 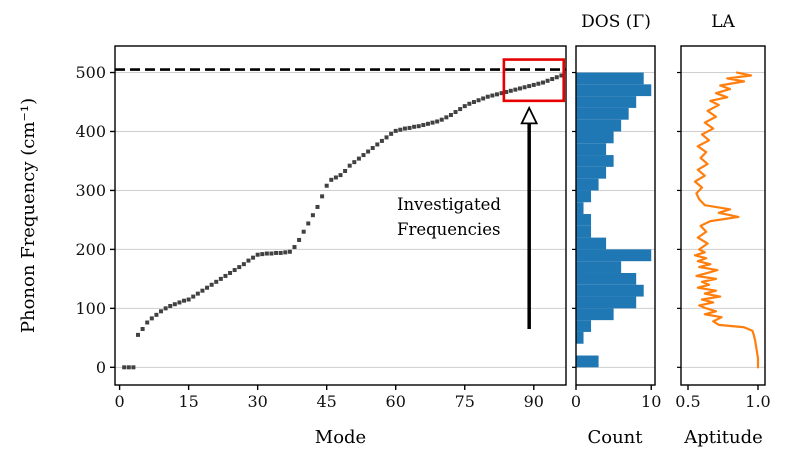 What do you see at coordinates (28, 215) in the screenshot?
I see `y-axis-label: Phonon Frequency (cm⁻¹)` at bounding box center [28, 215].